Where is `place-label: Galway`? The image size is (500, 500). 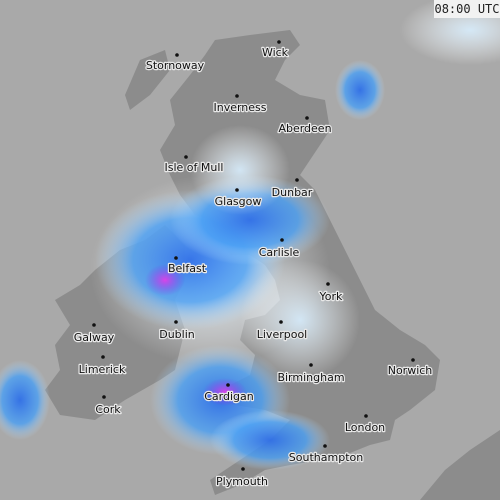 place-label: Galway is located at coordinates (94, 337).